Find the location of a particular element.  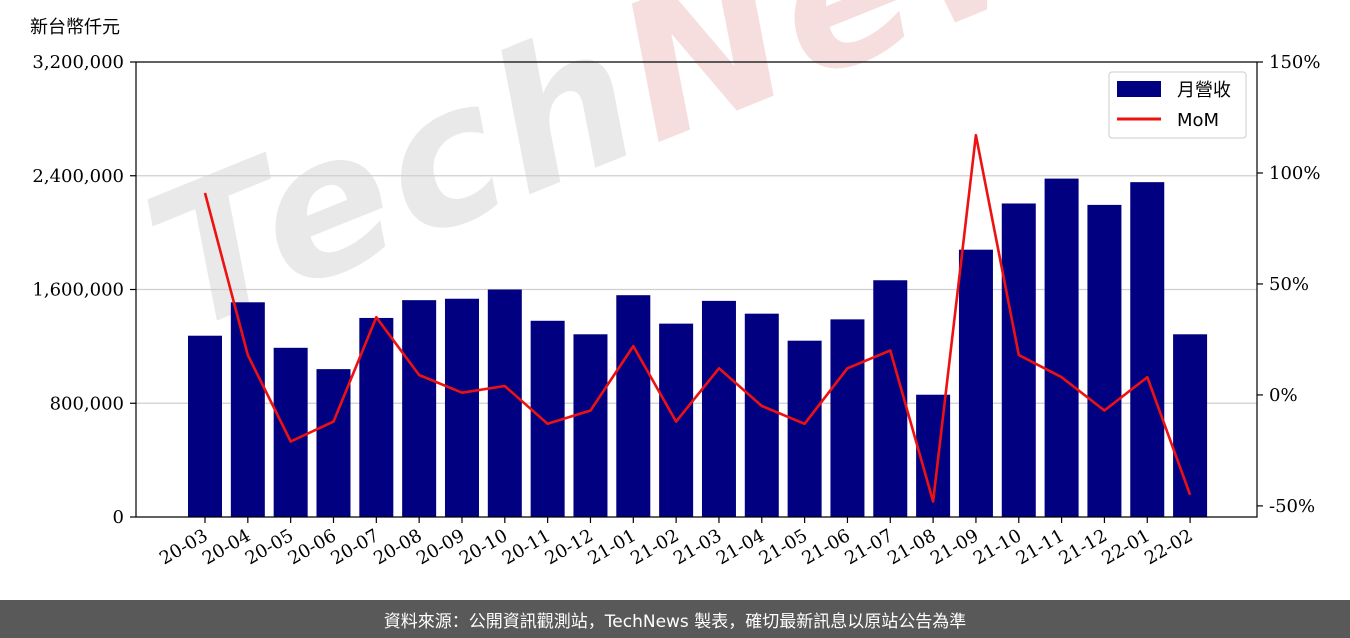

right-tick-label: 0% is located at coordinates (1283, 395).